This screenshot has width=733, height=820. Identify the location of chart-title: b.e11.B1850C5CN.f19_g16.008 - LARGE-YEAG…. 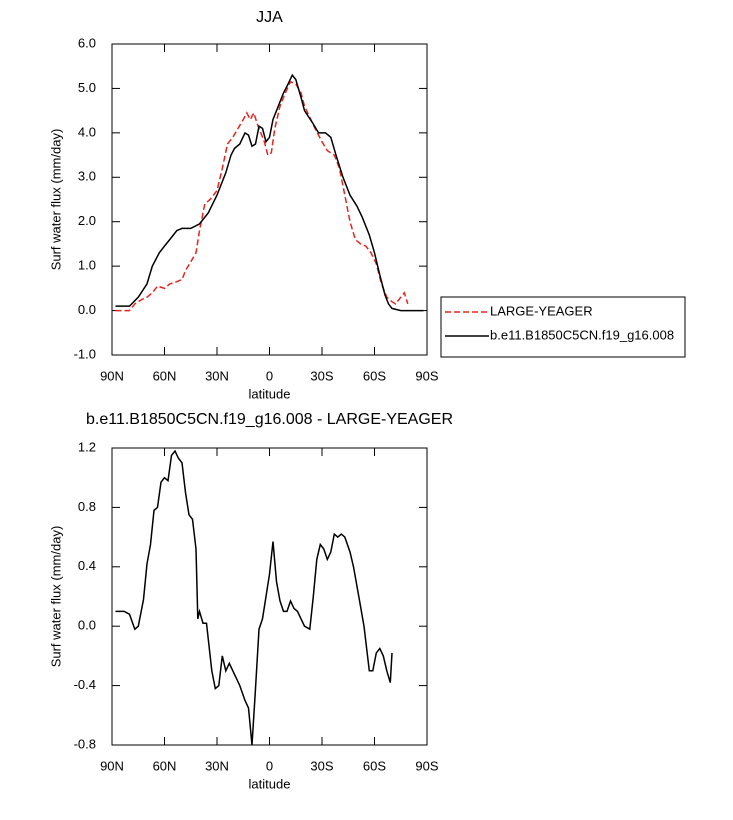
(269, 419).